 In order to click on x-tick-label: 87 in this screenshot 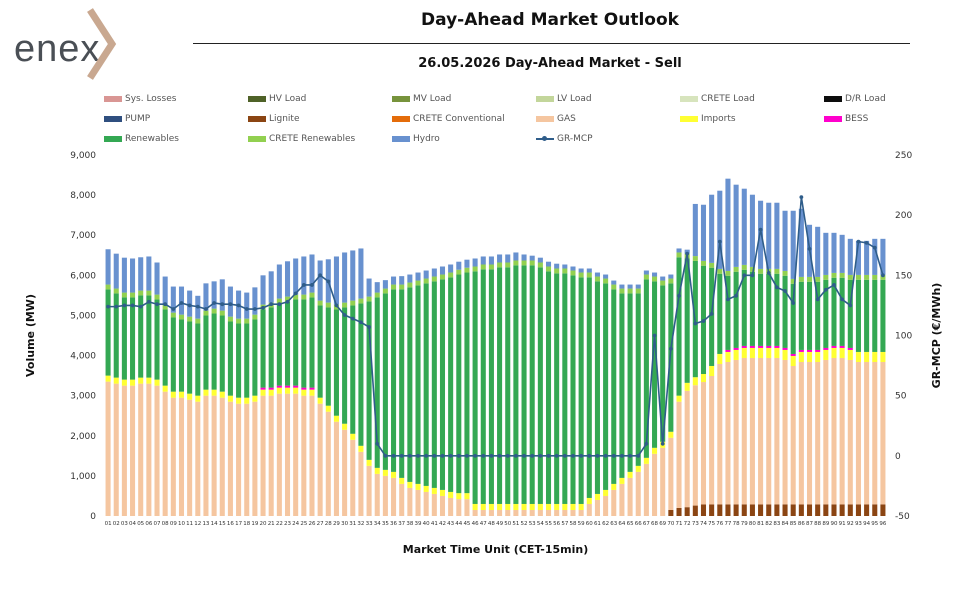, I will do `click(809, 524)`.